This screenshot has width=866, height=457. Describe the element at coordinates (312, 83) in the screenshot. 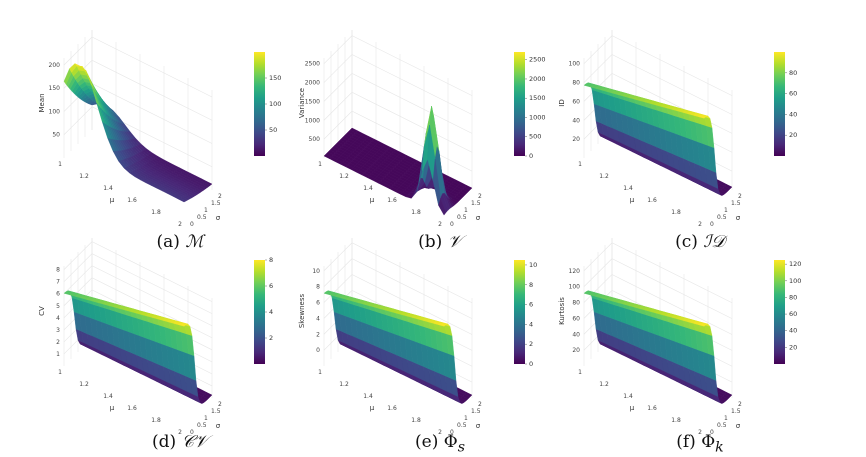

I see `z-tick-label: 2000` at that location.